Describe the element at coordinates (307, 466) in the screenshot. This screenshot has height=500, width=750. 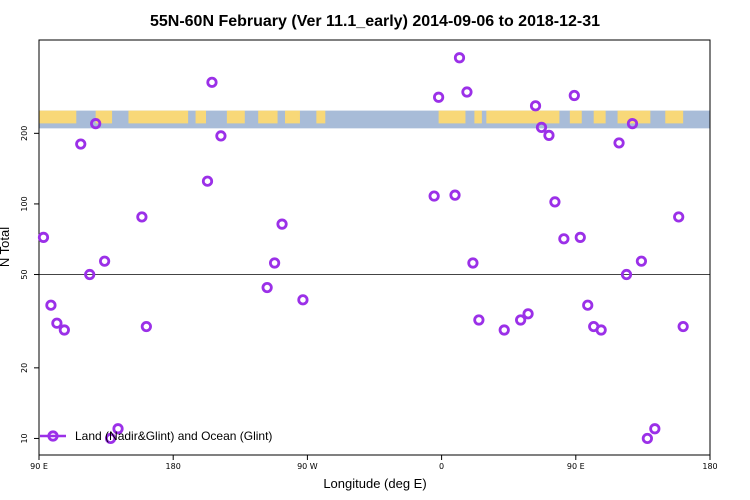
I see `x-tick-label: 90 W` at that location.